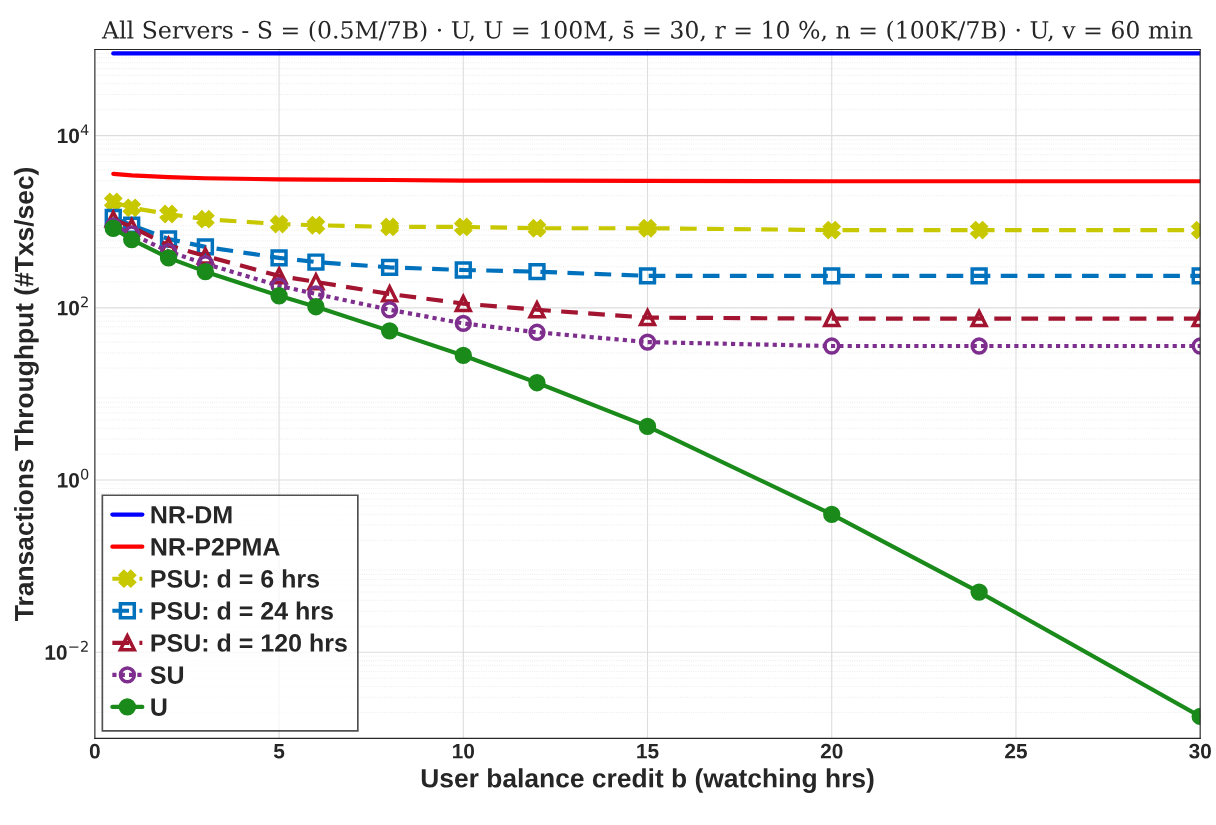  What do you see at coordinates (647, 31) in the screenshot?
I see `chart-title: All Servers - S = (0.5M/7B) · U, U = 100M, s̄ = 30, r = 10 %, n = (100K/7B) · U, v = 60 min` at bounding box center [647, 31].